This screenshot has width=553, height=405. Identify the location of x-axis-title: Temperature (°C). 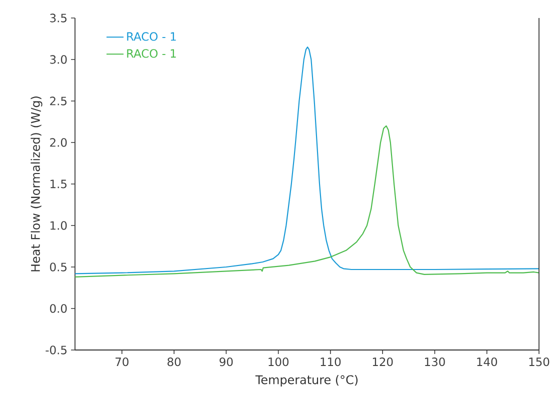
(306, 381).